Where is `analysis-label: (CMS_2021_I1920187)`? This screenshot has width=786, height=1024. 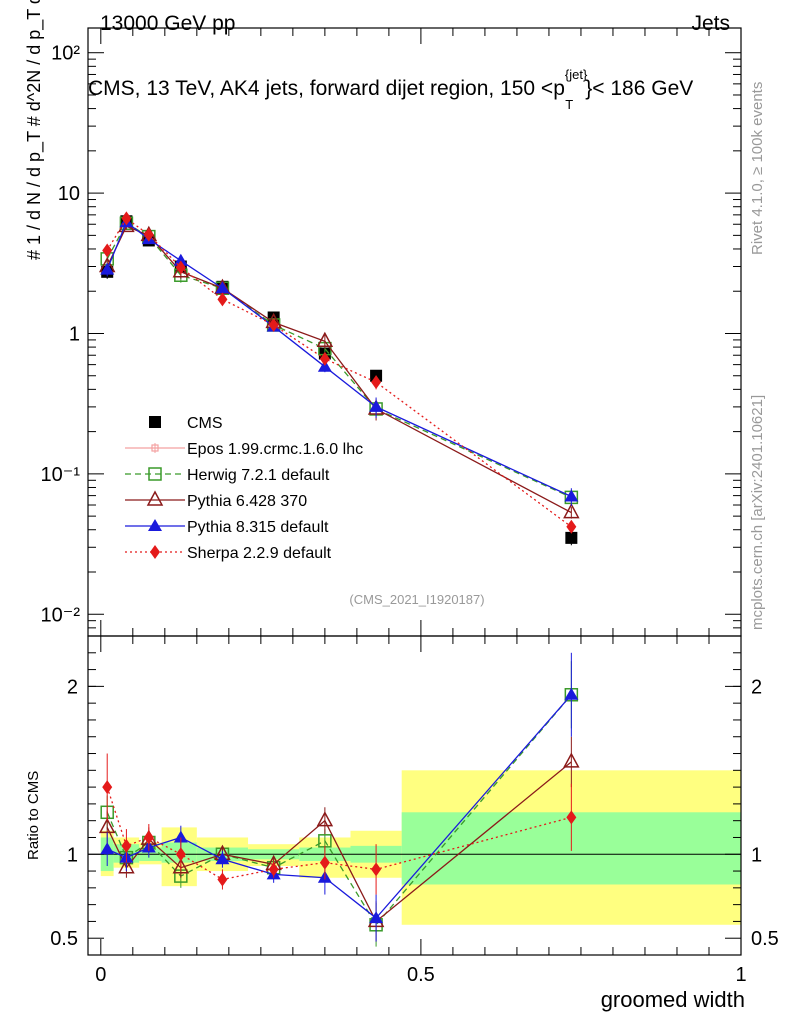 analysis-label: (CMS_2021_I1920187) is located at coordinates (416, 599).